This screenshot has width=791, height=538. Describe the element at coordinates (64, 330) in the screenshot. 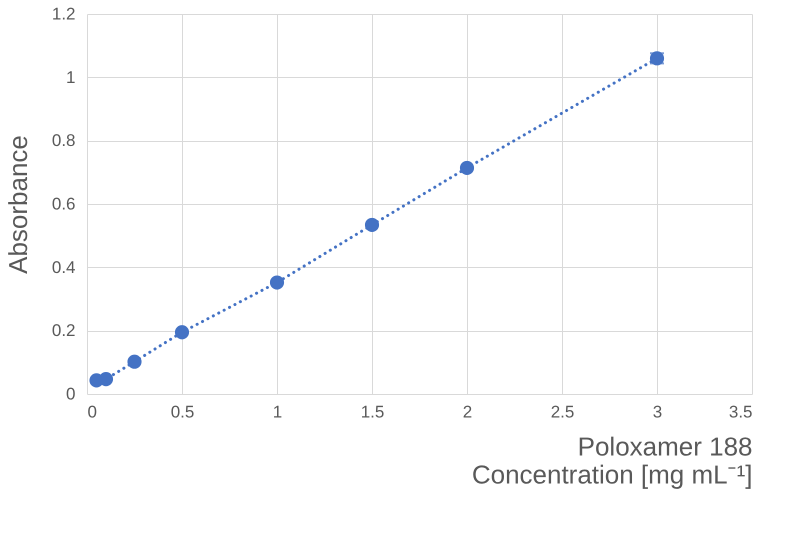

I see `y-tick-label: 0.2` at that location.